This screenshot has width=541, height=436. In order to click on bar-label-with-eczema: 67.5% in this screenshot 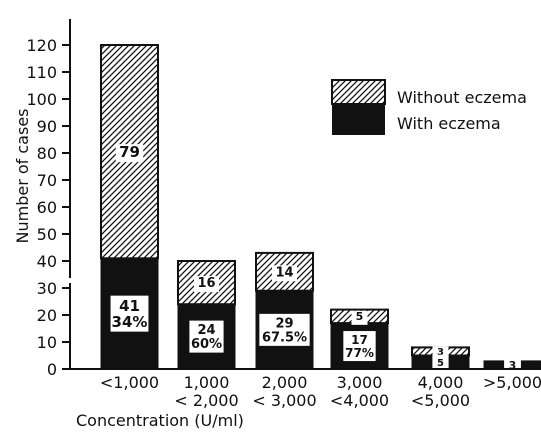, I will do `click(284, 337)`.